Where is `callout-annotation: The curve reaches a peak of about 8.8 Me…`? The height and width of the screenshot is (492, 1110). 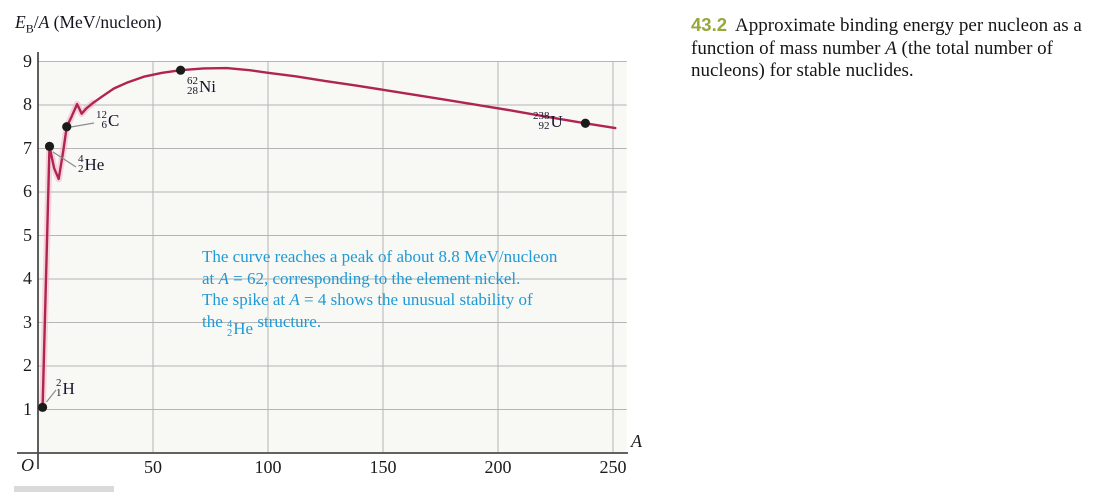
callout-annotation: The curve reaches a peak of about 8.8 Me… is located at coordinates (412, 292).